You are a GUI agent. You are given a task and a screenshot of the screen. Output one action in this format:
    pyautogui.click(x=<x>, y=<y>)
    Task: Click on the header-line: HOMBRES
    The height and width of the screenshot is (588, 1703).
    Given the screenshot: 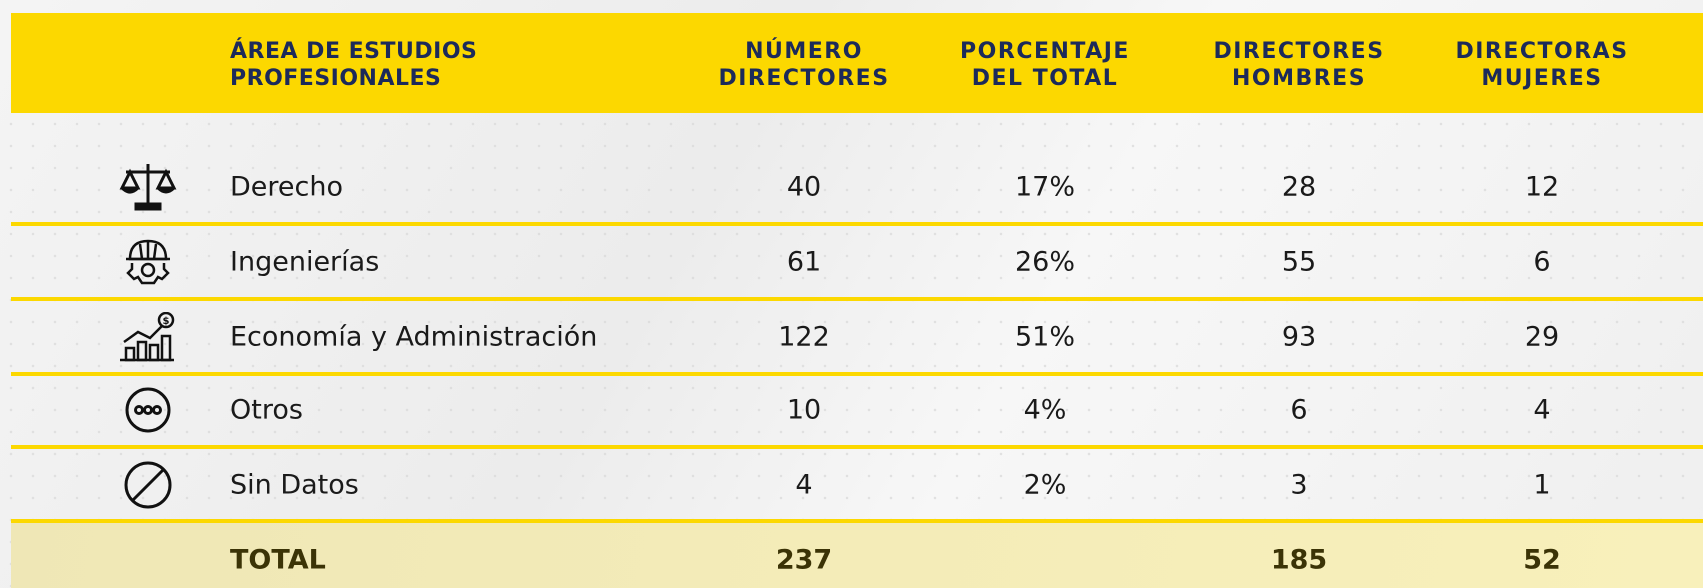 What is the action you would take?
    pyautogui.click(x=1299, y=78)
    